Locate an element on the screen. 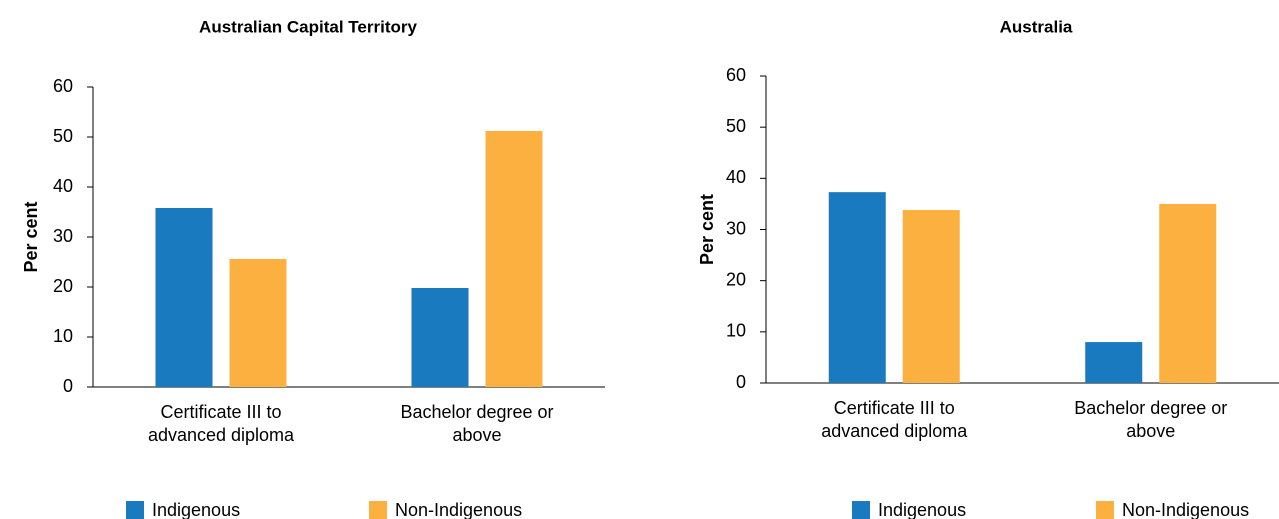 Image resolution: width=1279 pixels, height=519 pixels. chart-title: Australia is located at coordinates (1036, 26).